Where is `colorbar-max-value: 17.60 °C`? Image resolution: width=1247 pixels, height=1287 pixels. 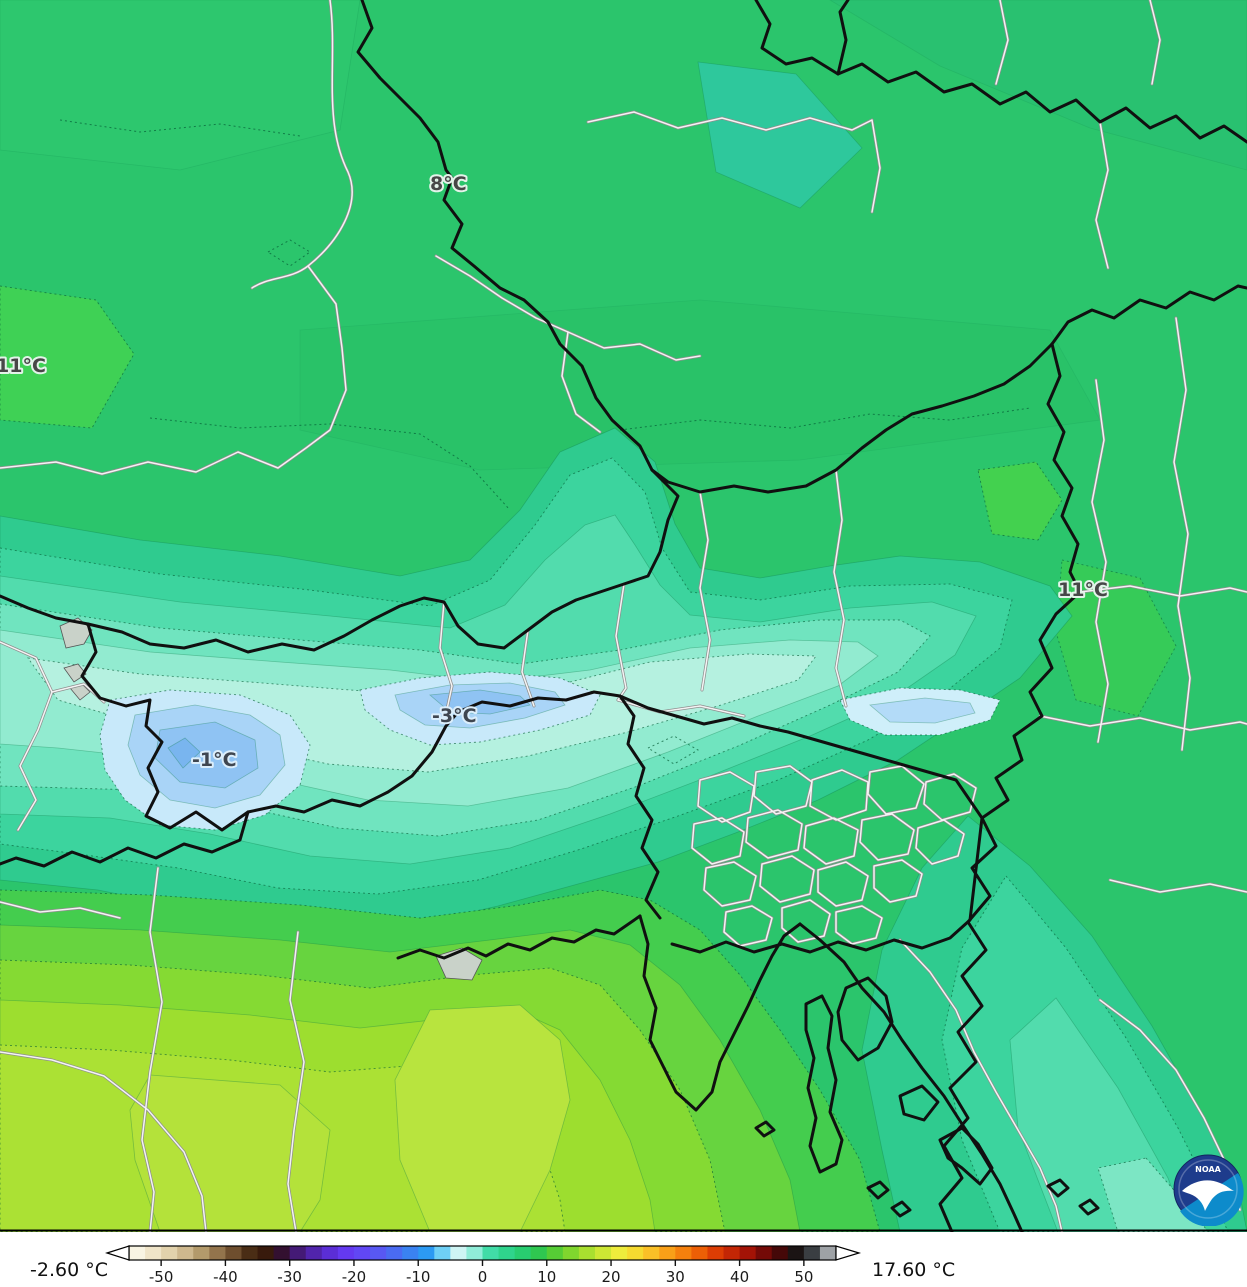
colorbar-max-value: 17.60 °C is located at coordinates (914, 1270).